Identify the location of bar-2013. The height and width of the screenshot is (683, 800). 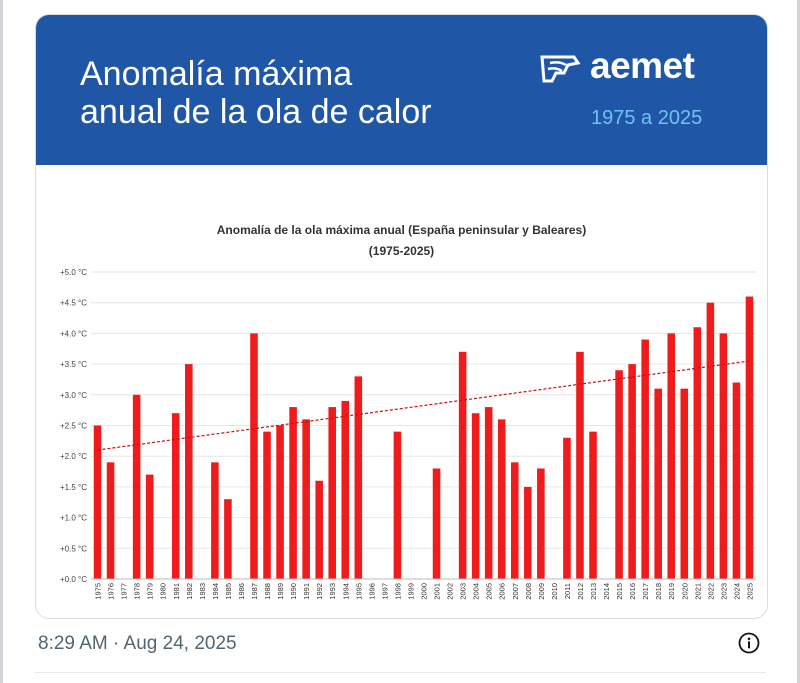
(593, 505).